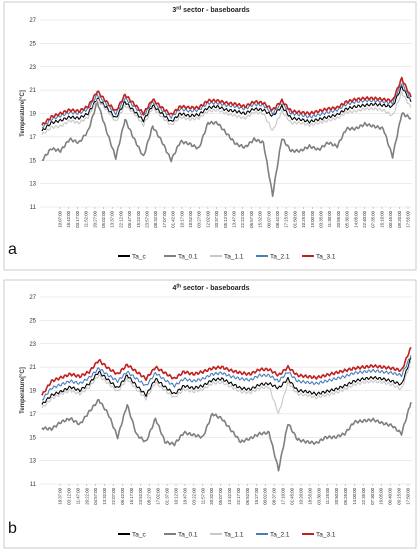 Image resolution: width=420 pixels, height=550 pixels. Describe the element at coordinates (23, 113) in the screenshot. I see `y-axis-label: Temperature[°C]` at that location.